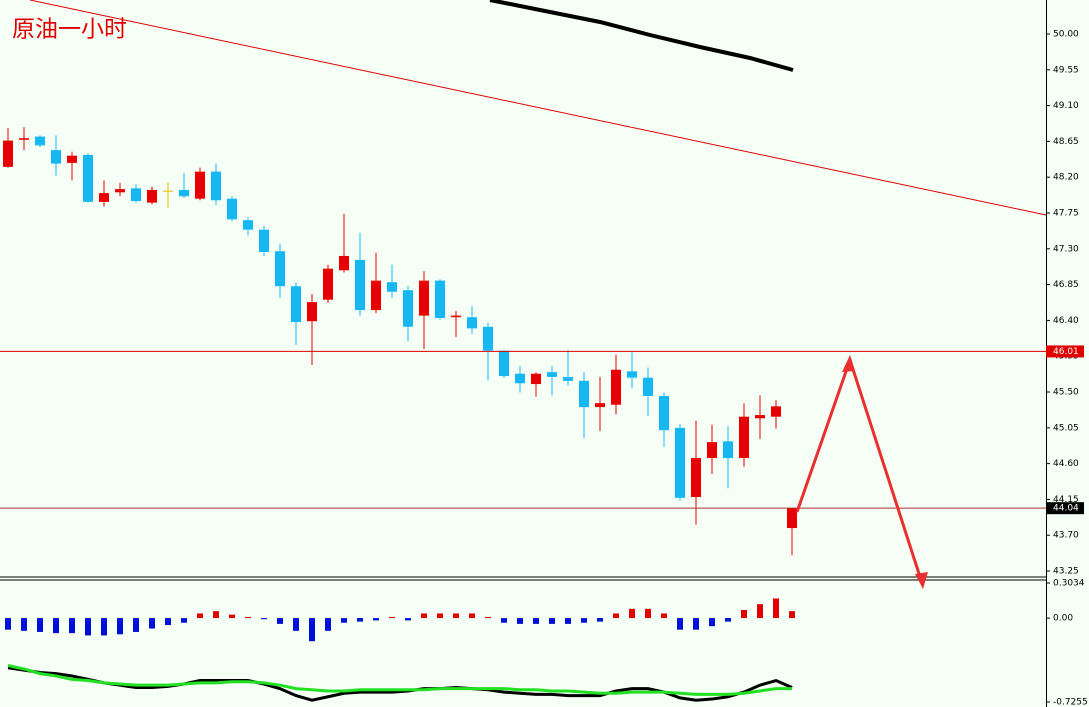 This screenshot has height=707, width=1089. Describe the element at coordinates (1066, 572) in the screenshot. I see `y-tick-label: 43.25` at that location.